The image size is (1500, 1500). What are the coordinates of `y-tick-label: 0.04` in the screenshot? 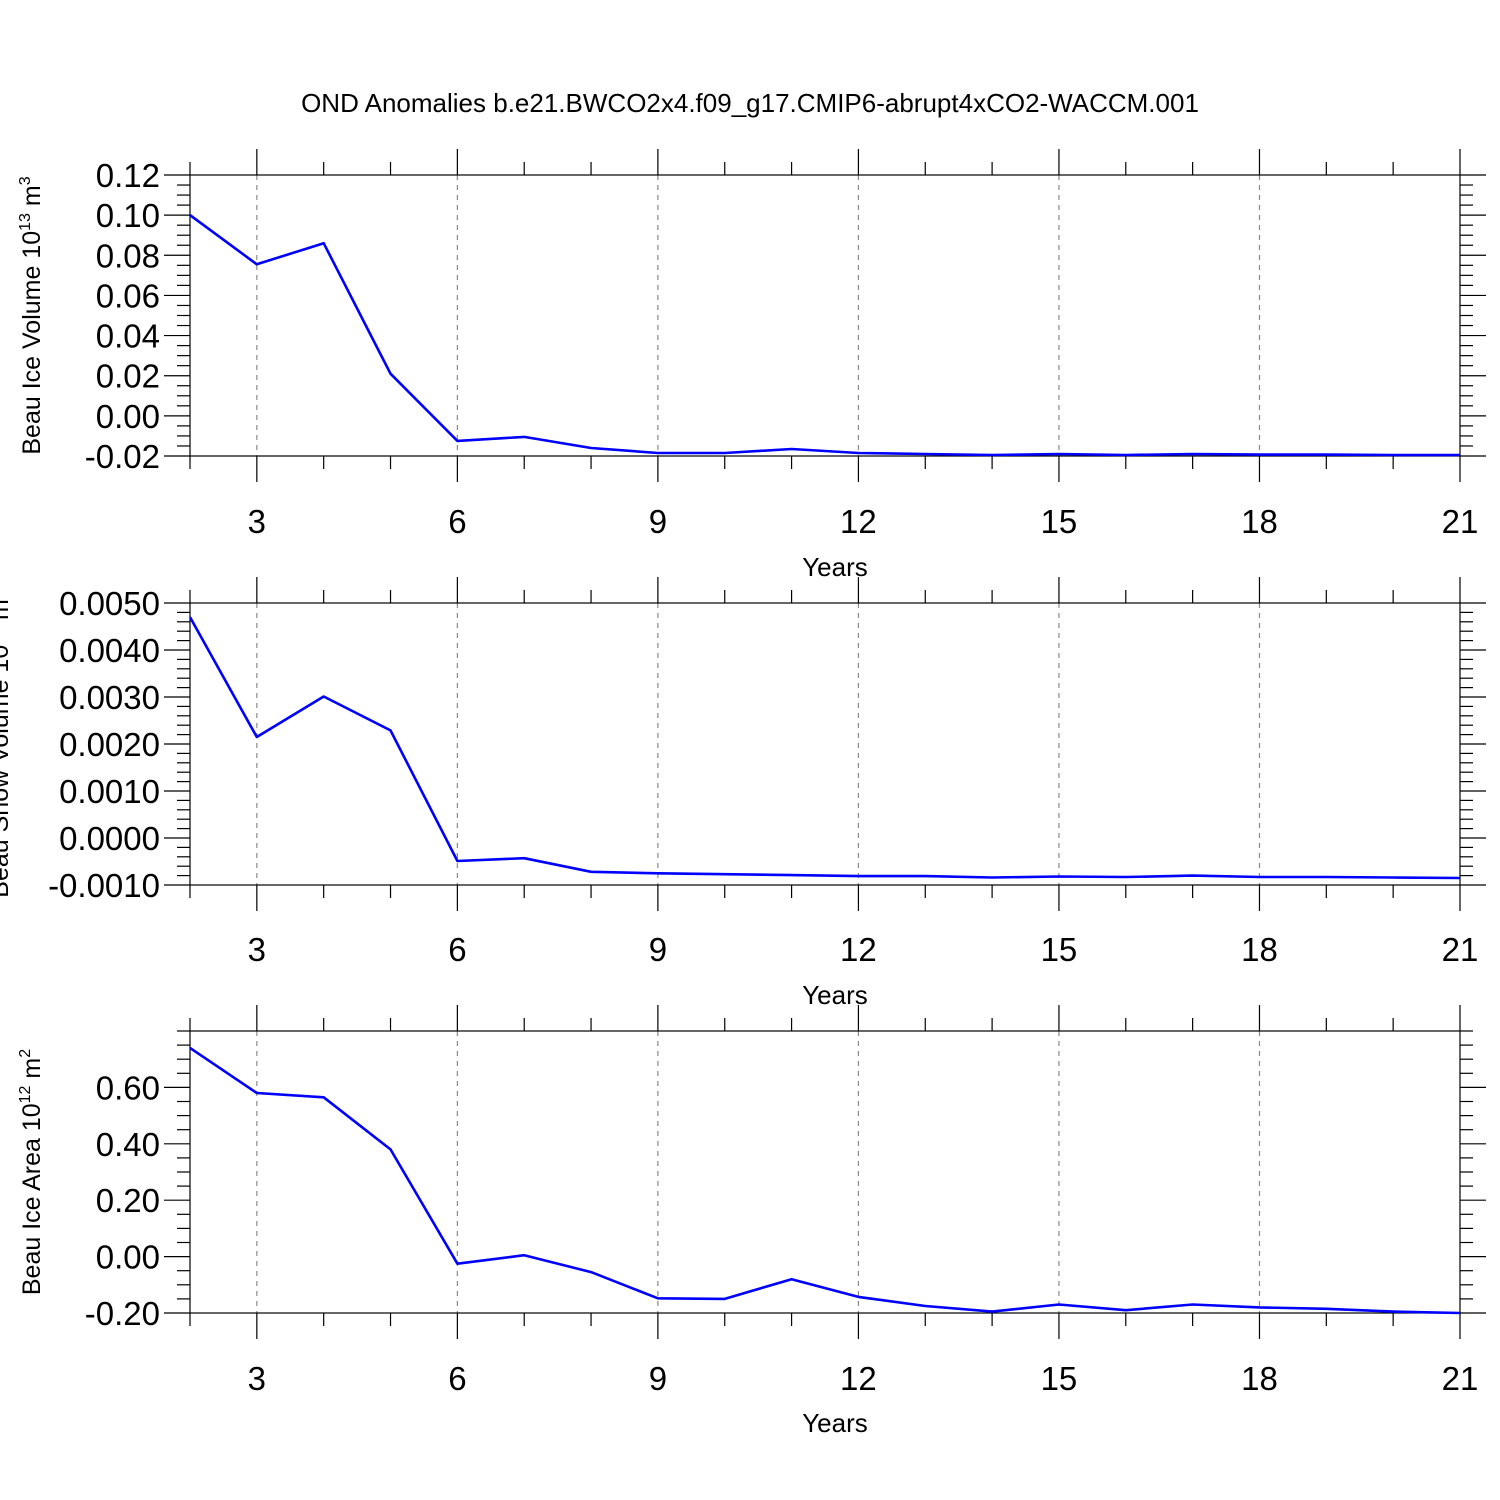 It's located at (128, 336).